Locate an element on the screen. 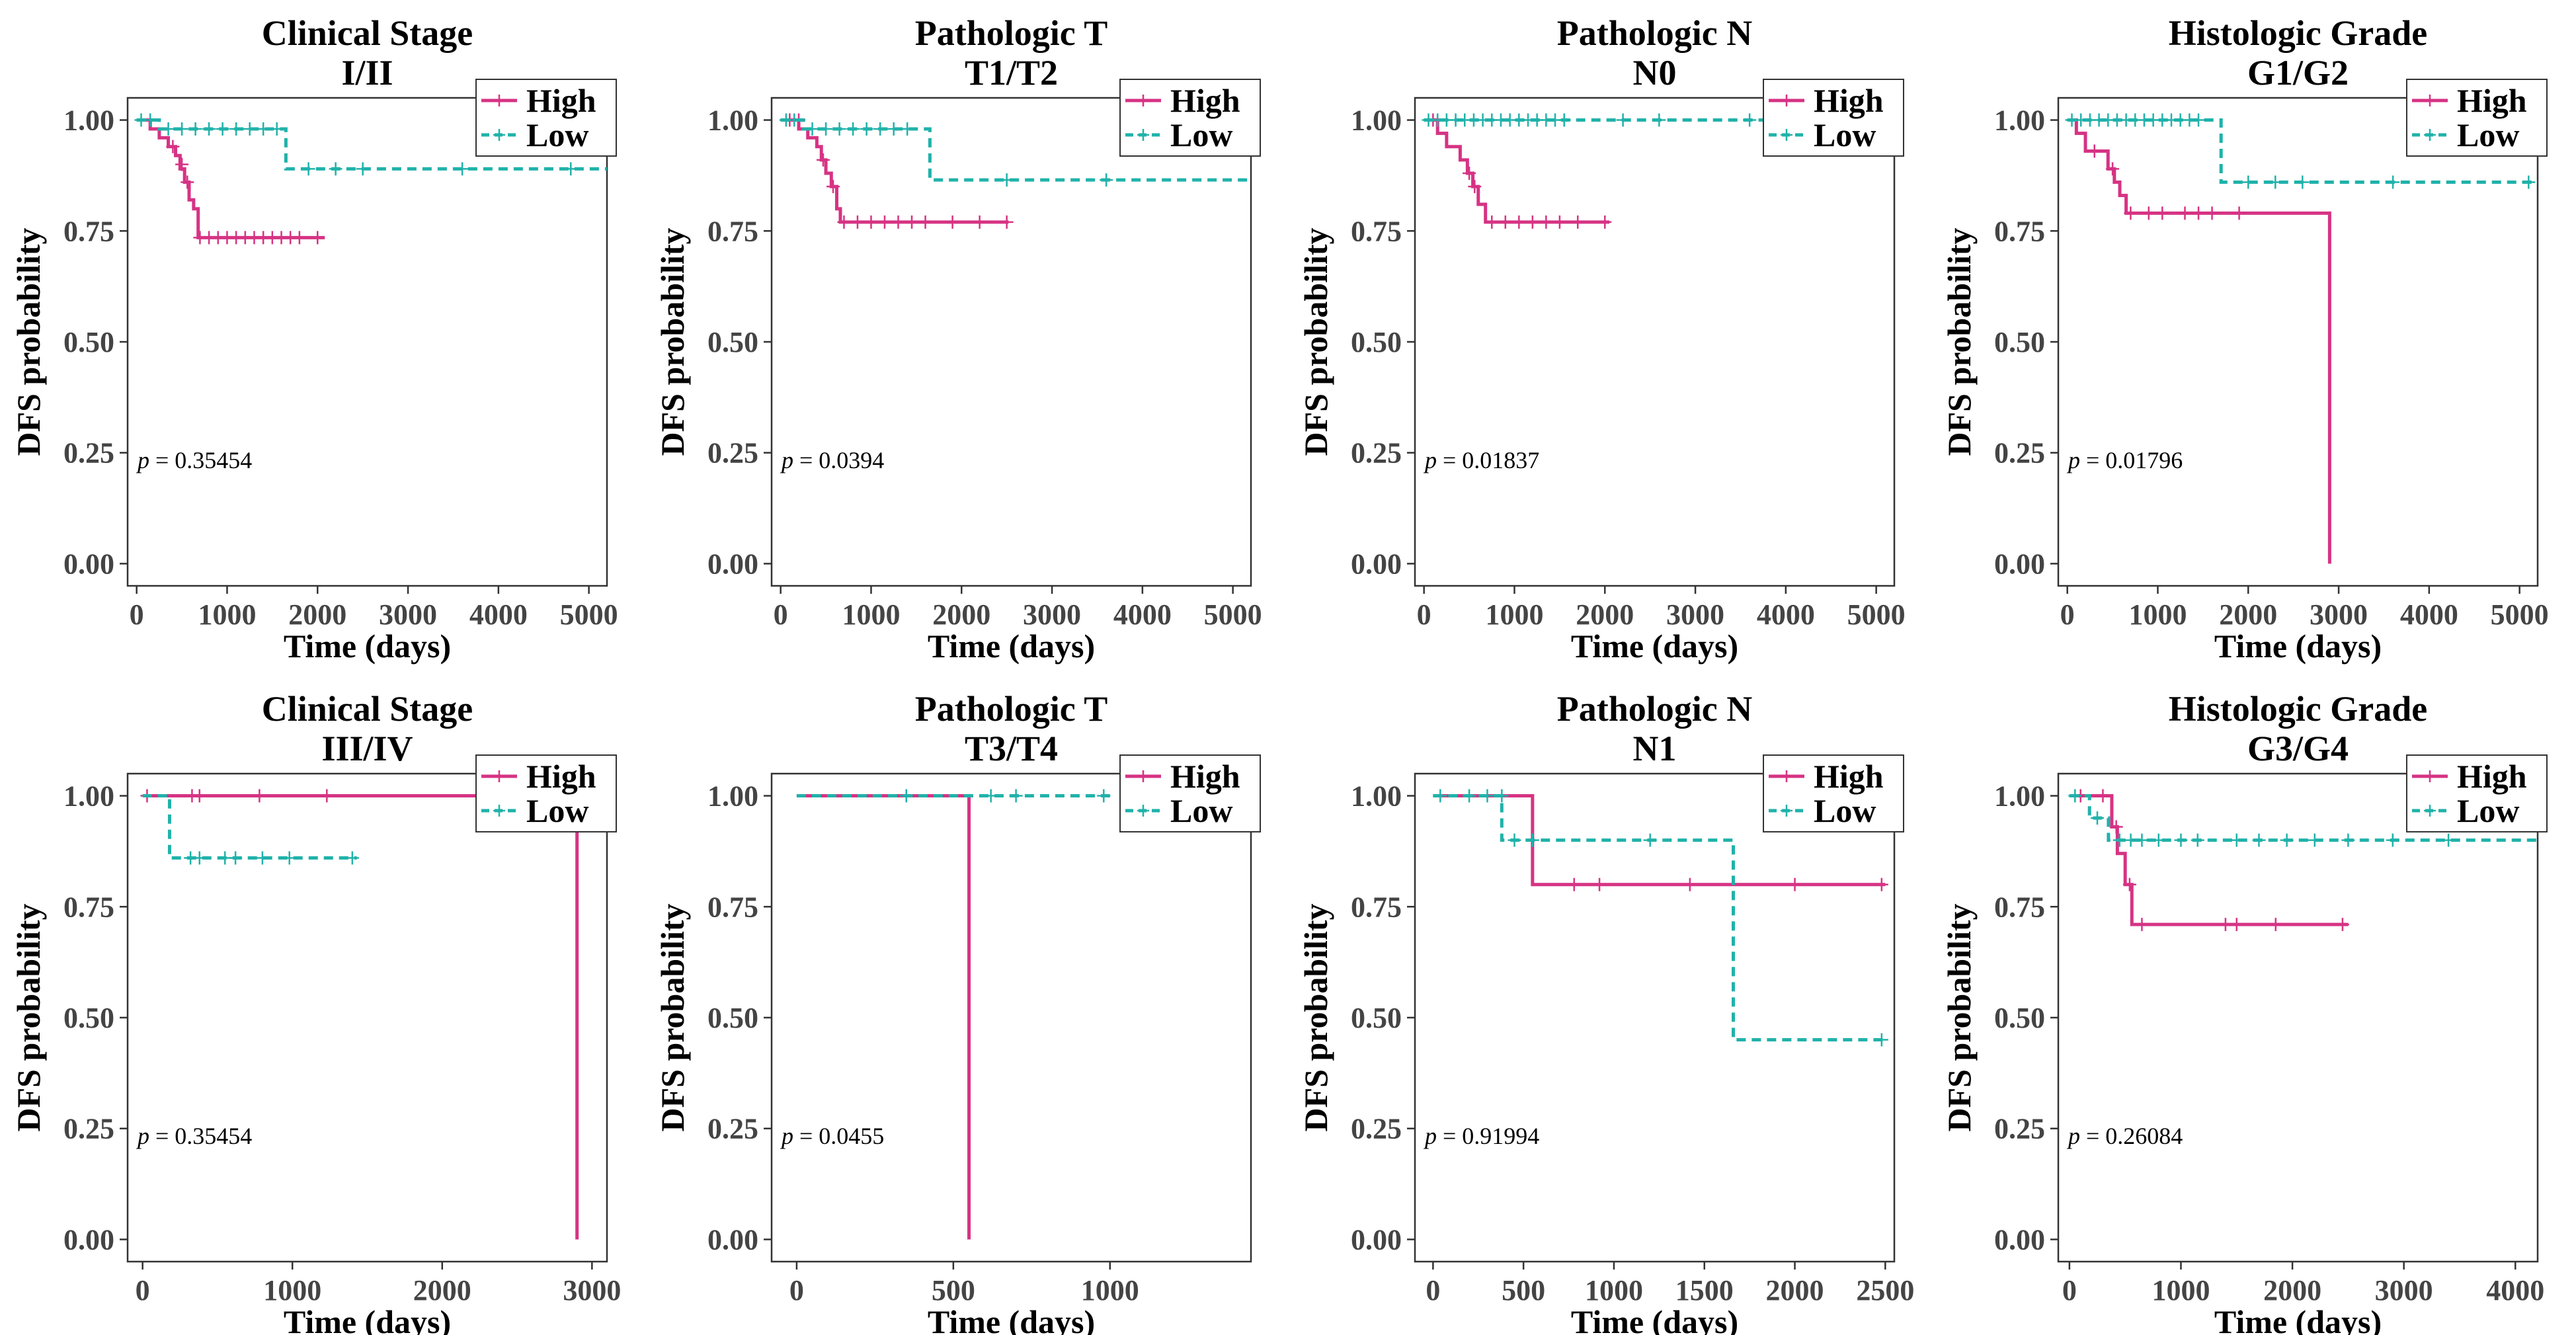 This screenshot has height=1335, width=2576. panel-subtitle: N0 is located at coordinates (1655, 73).